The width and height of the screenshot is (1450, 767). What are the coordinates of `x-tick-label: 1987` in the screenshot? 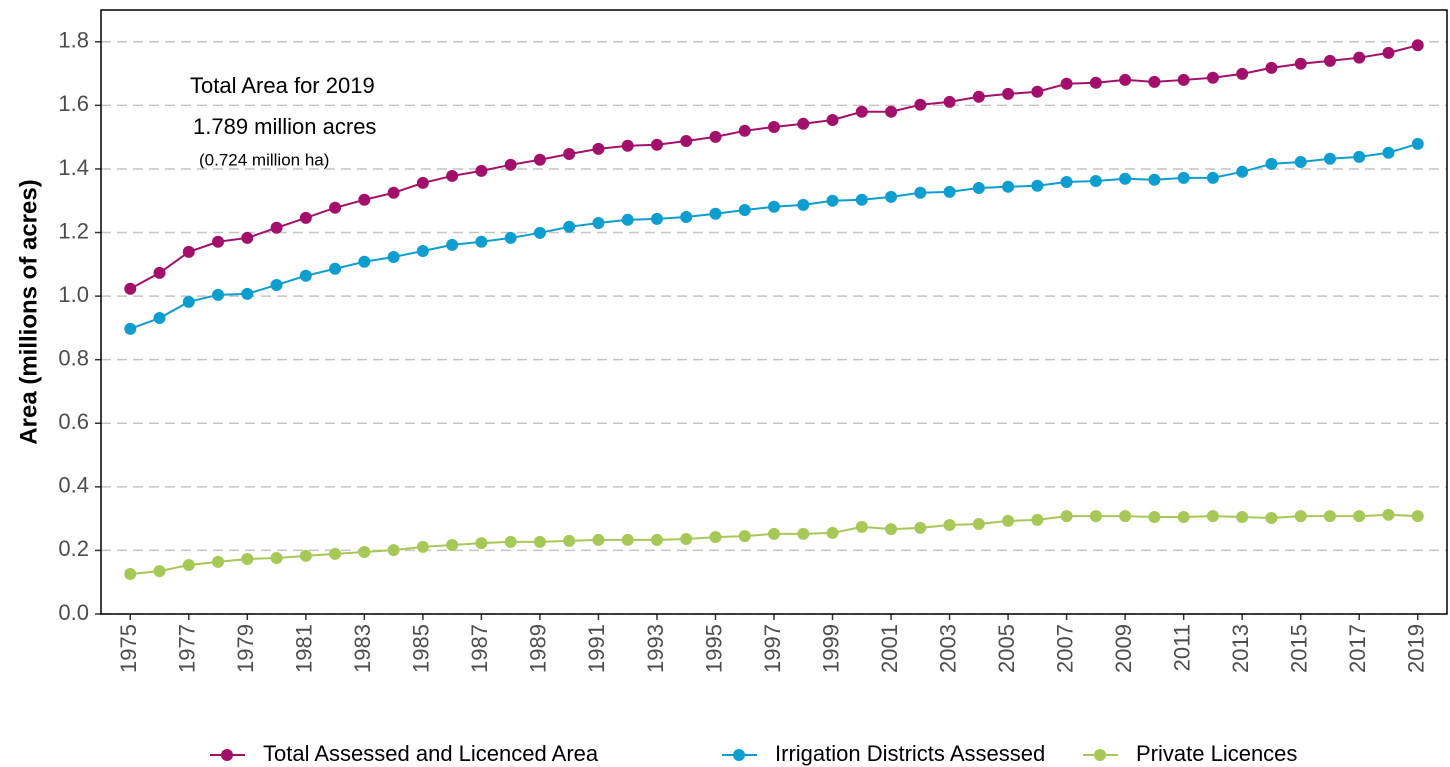 It's located at (479, 648).